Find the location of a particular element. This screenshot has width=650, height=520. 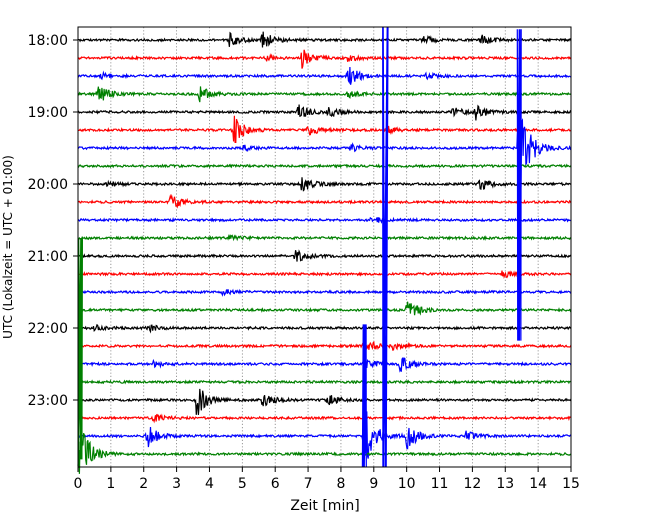

y-tick-label: 18:00 is located at coordinates (48, 41).